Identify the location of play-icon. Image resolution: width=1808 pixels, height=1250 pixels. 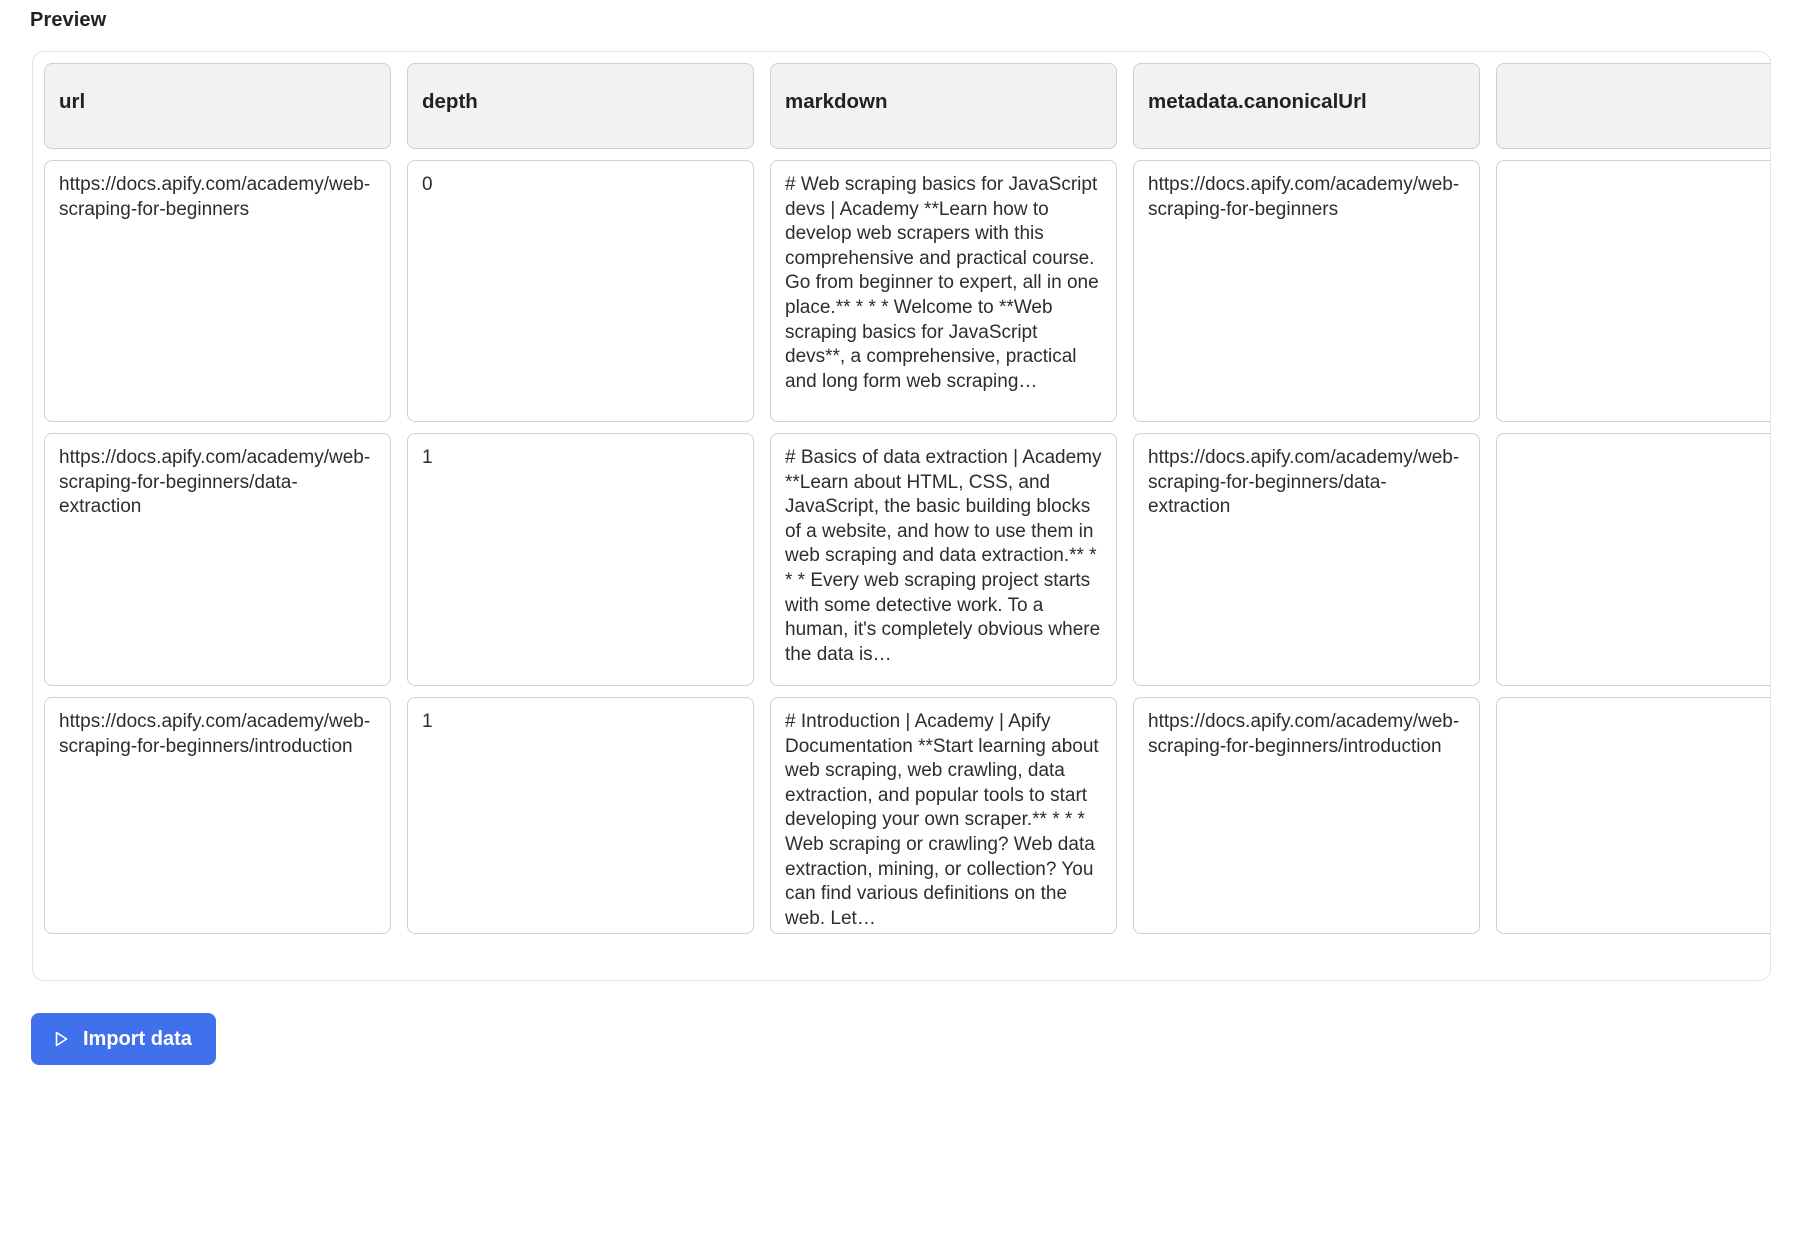
(61, 1039).